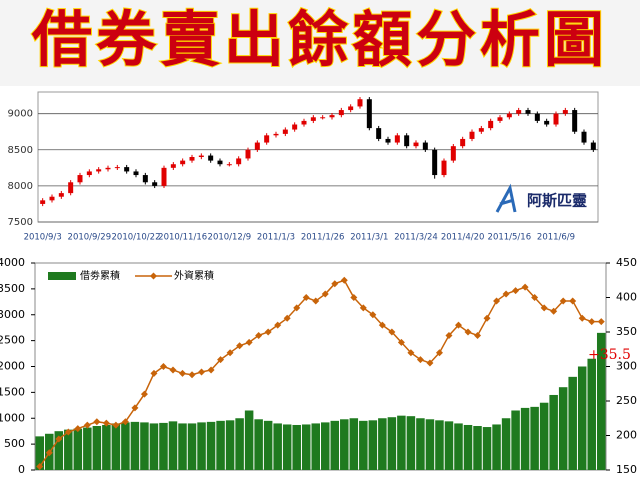 The width and height of the screenshot is (640, 479). What do you see at coordinates (12, 340) in the screenshot?
I see `y-tick-label: 2500` at bounding box center [12, 340].